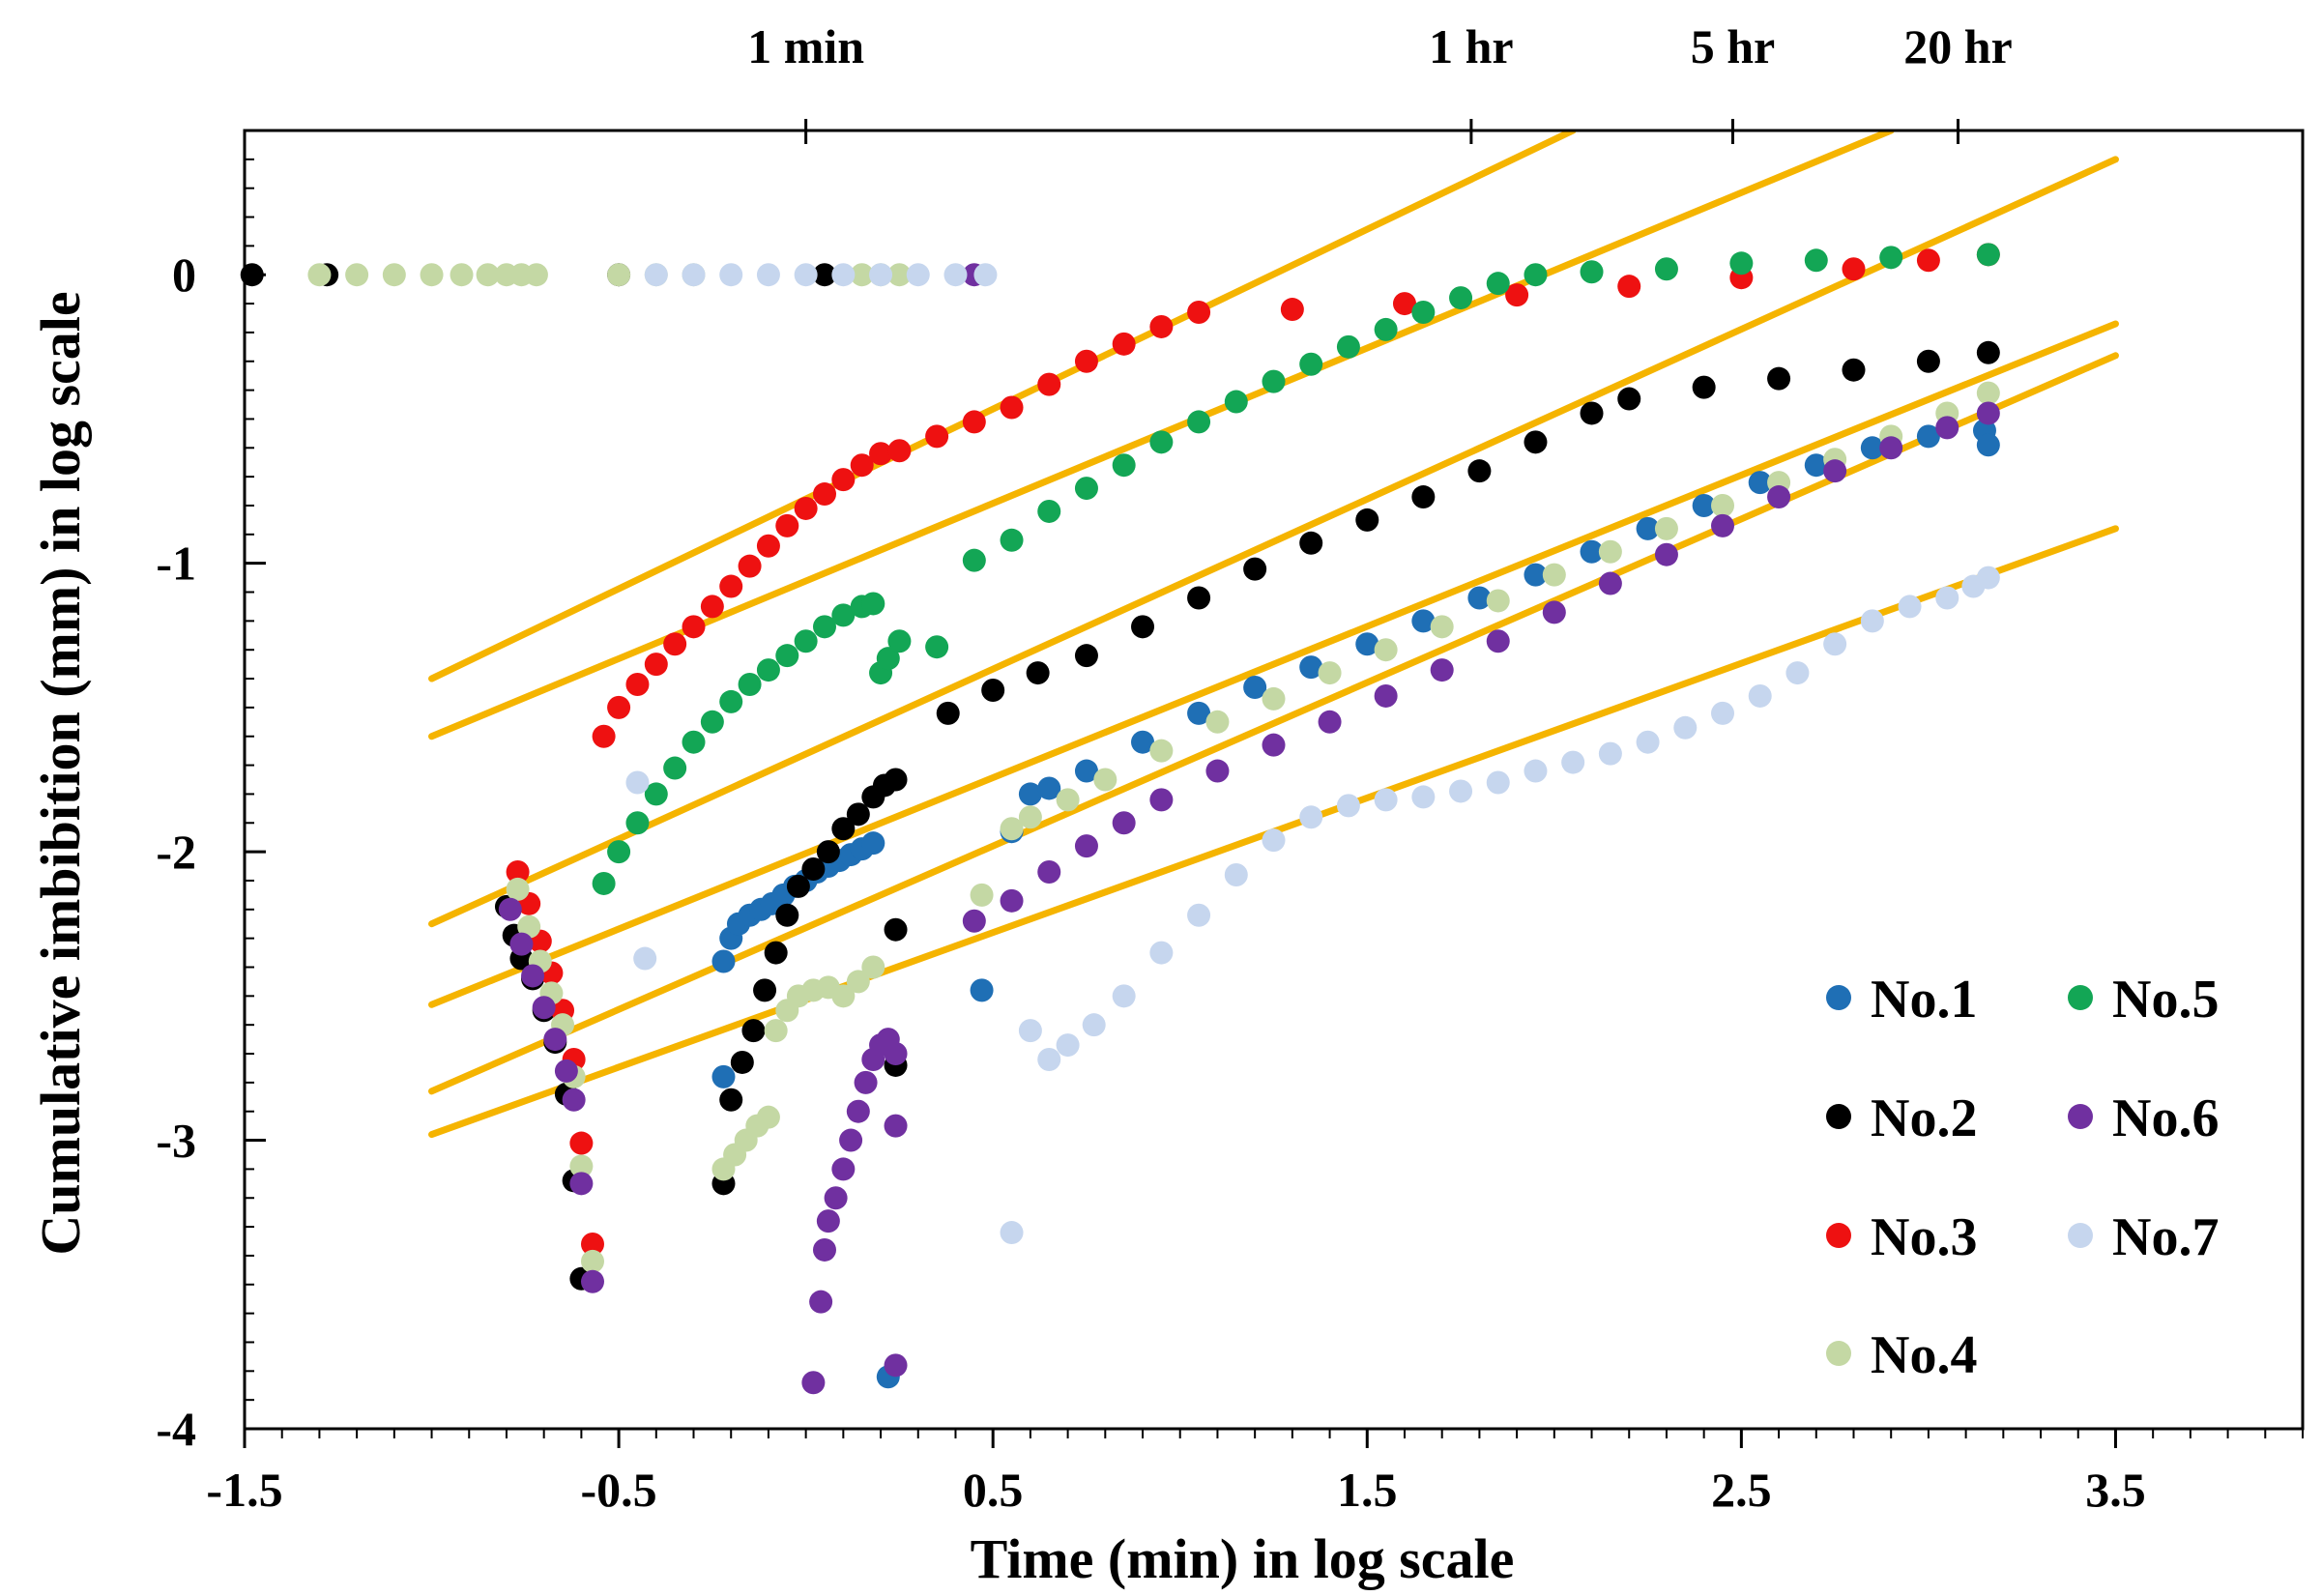  Describe the element at coordinates (2143, 1118) in the screenshot. I see `legend-item-no-6: No.6` at that location.